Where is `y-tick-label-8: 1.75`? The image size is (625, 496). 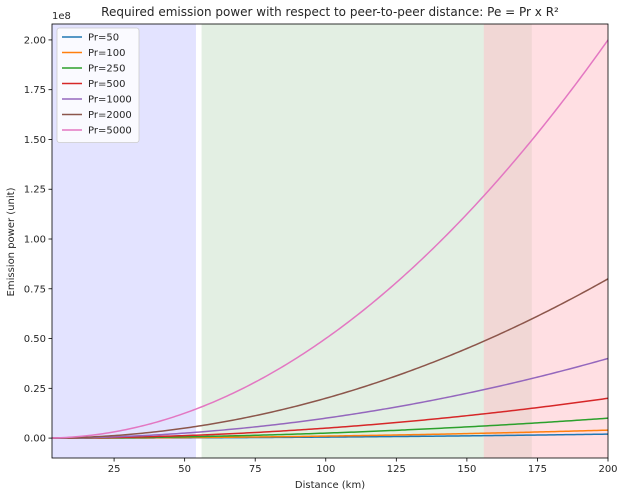 y-tick-label-8: 1.75 is located at coordinates (35, 90).